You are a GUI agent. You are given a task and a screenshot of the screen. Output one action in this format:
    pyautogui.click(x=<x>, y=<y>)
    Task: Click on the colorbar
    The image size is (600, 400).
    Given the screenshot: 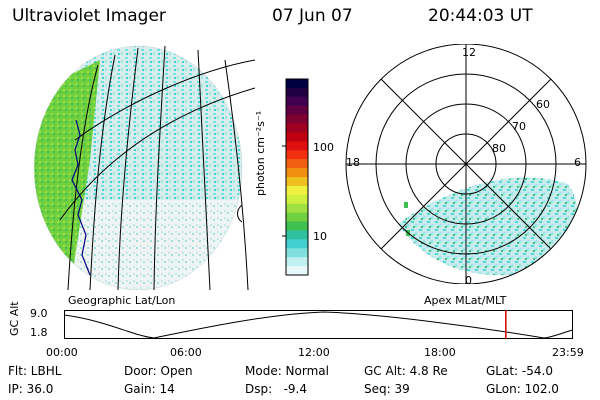 What is the action you would take?
    pyautogui.click(x=295, y=177)
    